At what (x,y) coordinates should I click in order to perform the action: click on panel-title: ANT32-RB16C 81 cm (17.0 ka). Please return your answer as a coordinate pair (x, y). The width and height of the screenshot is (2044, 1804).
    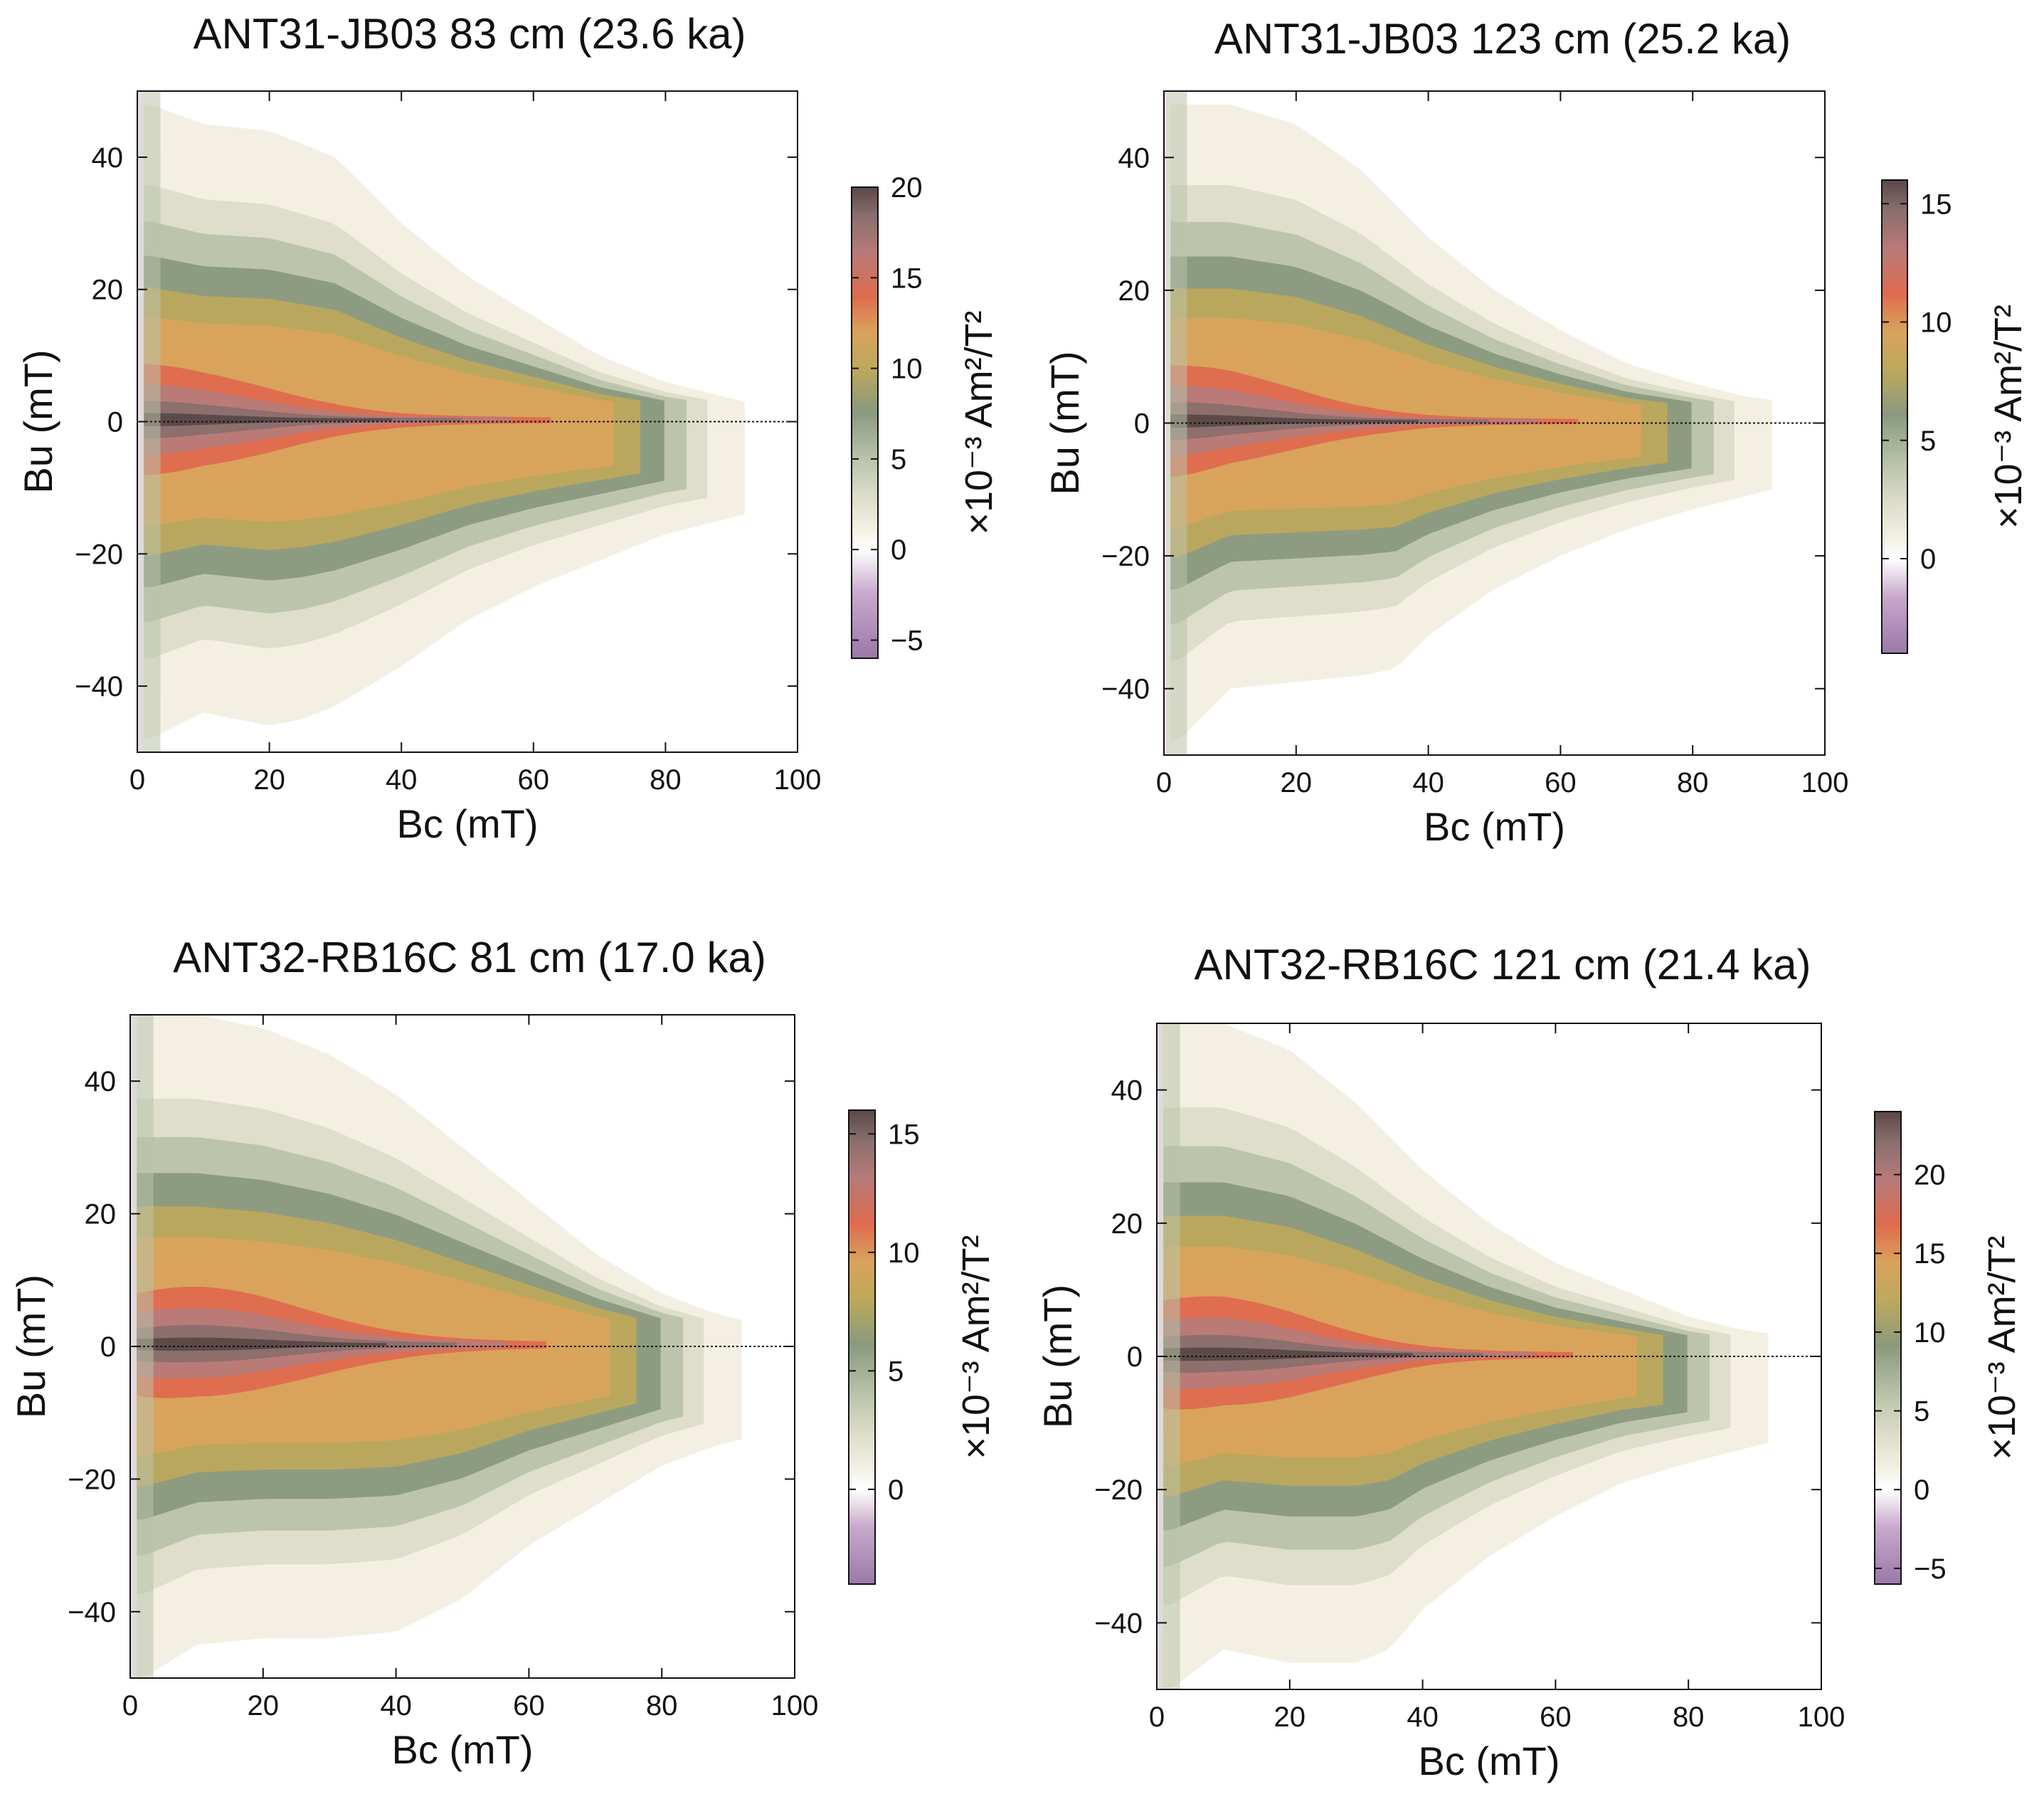
    Looking at the image, I should click on (470, 957).